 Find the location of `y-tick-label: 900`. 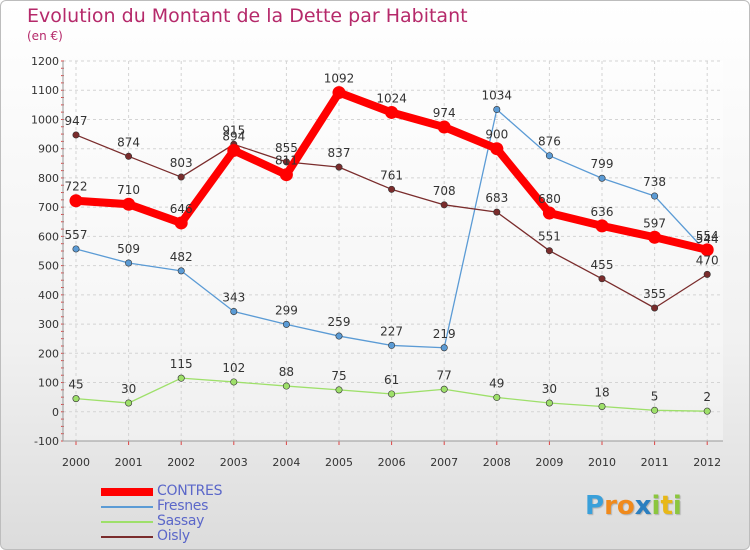

y-tick-label: 900 is located at coordinates (48, 149).